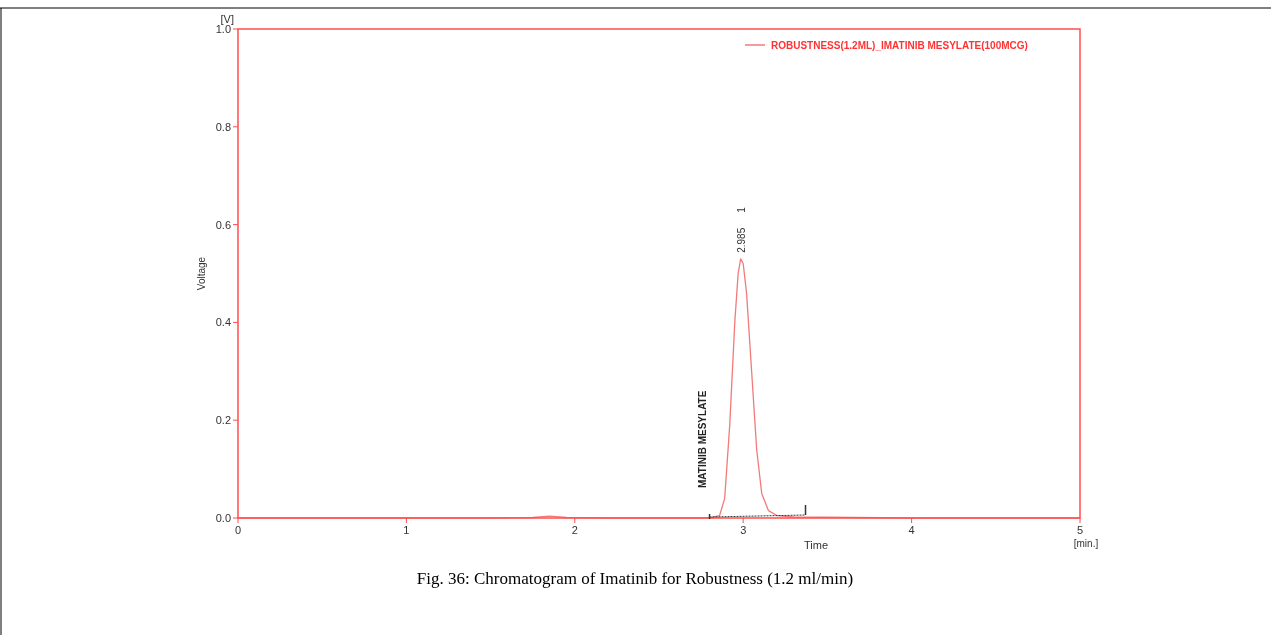  I want to click on annotation: MATINIB MESYLATE, so click(702, 439).